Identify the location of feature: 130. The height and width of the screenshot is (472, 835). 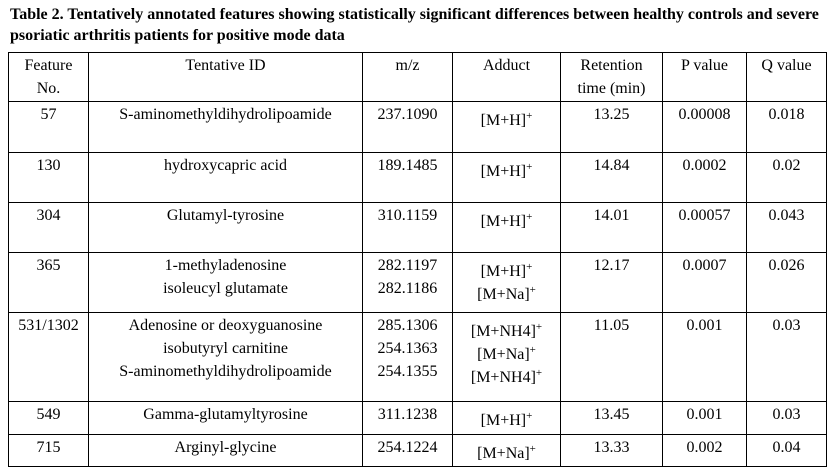
(48, 165).